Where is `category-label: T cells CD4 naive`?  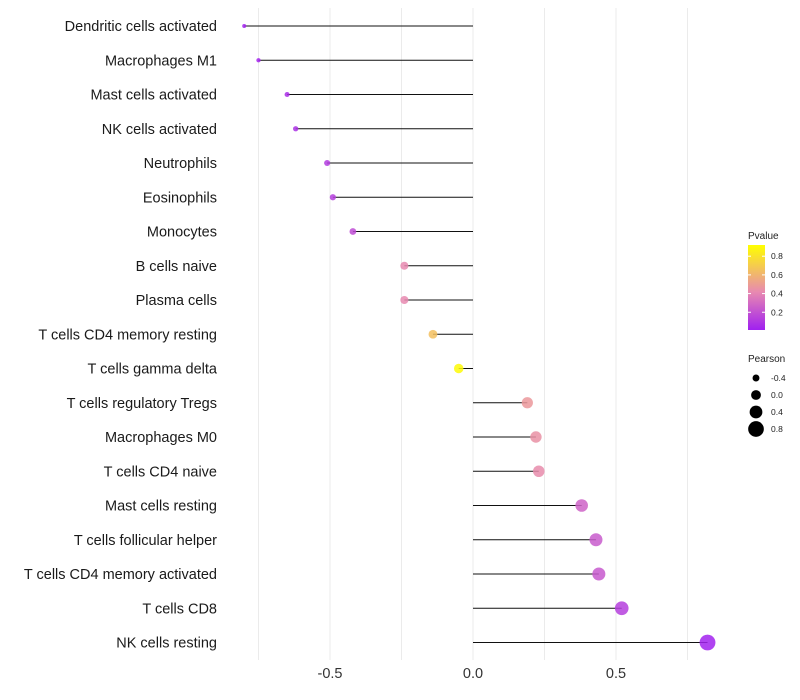 category-label: T cells CD4 naive is located at coordinates (160, 472).